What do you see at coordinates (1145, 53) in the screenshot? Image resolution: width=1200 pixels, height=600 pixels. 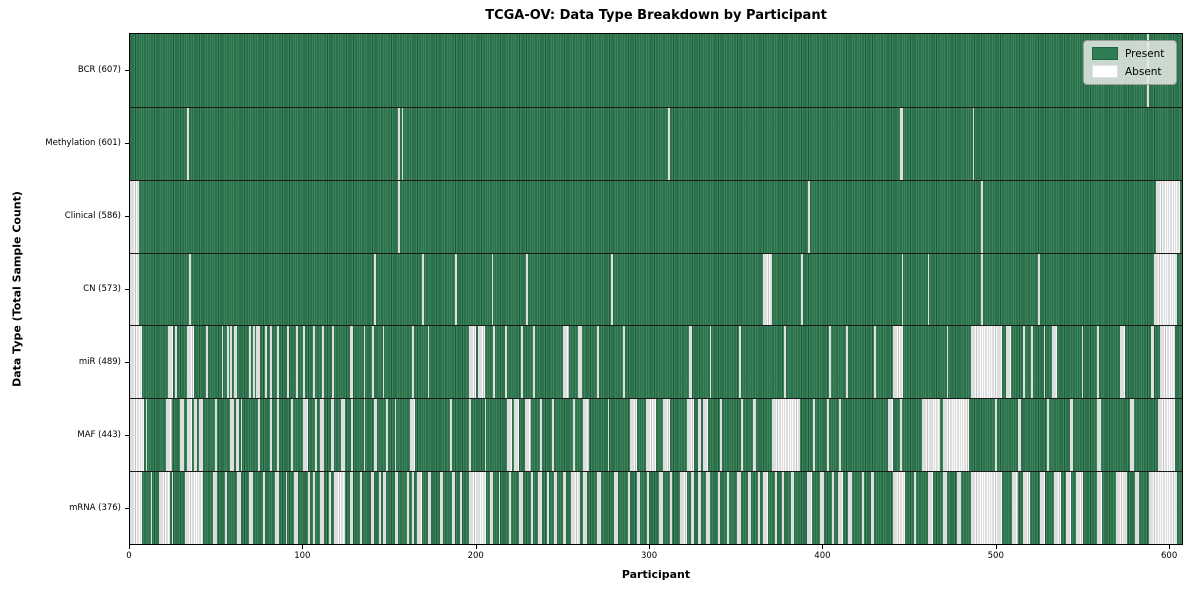 I see `legend-label-present: Present` at bounding box center [1145, 53].